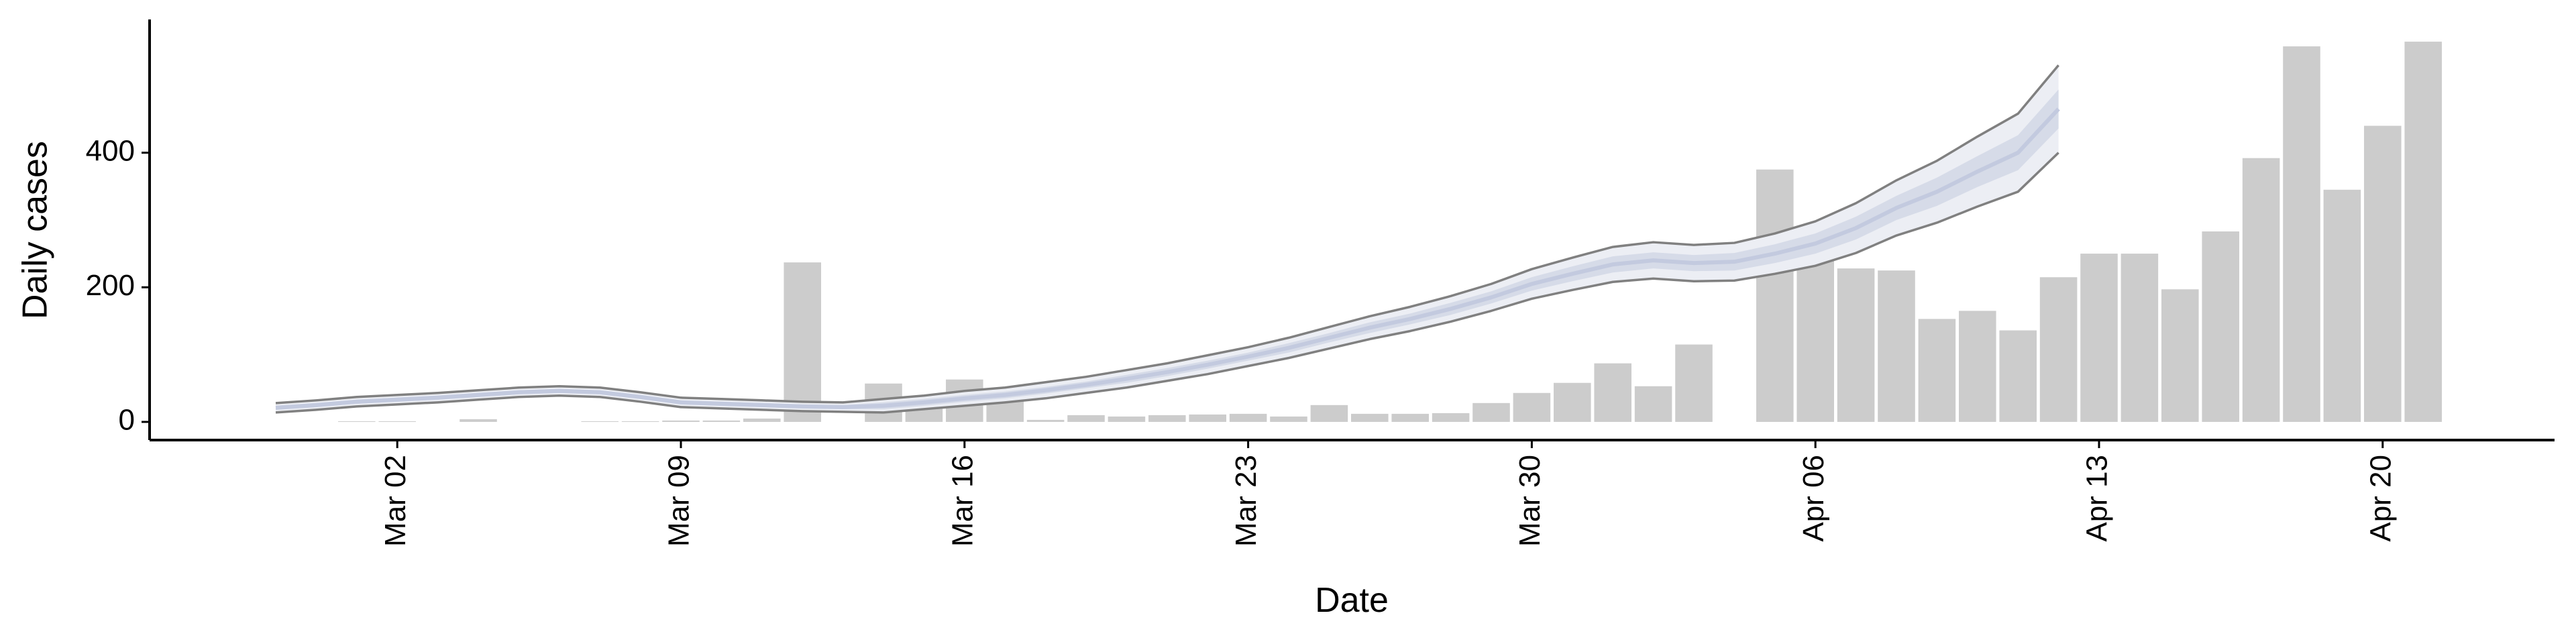 This screenshot has width=2576, height=644. I want to click on x-tick-label: Mar 02, so click(395, 501).